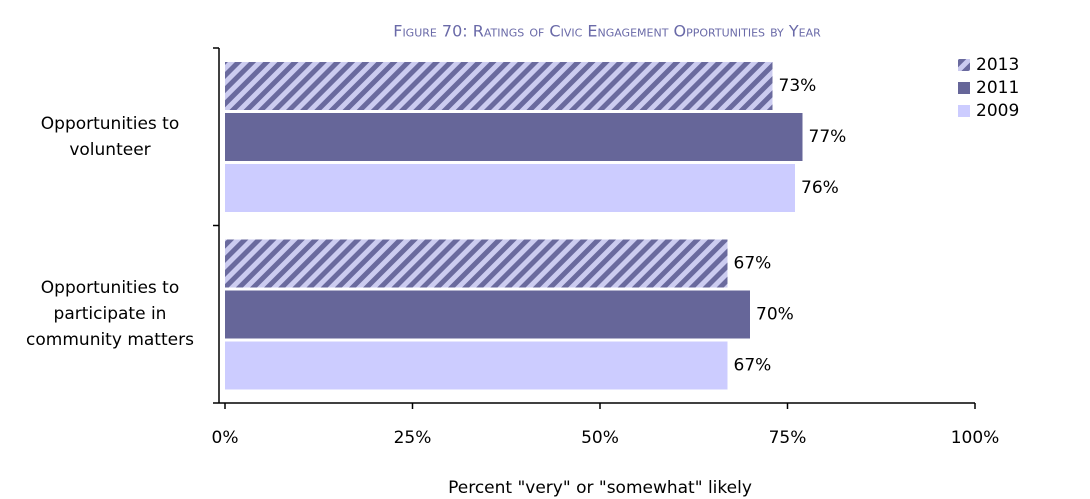 The image size is (1090, 499). Describe the element at coordinates (413, 438) in the screenshot. I see `x-tick-label: 25%` at that location.